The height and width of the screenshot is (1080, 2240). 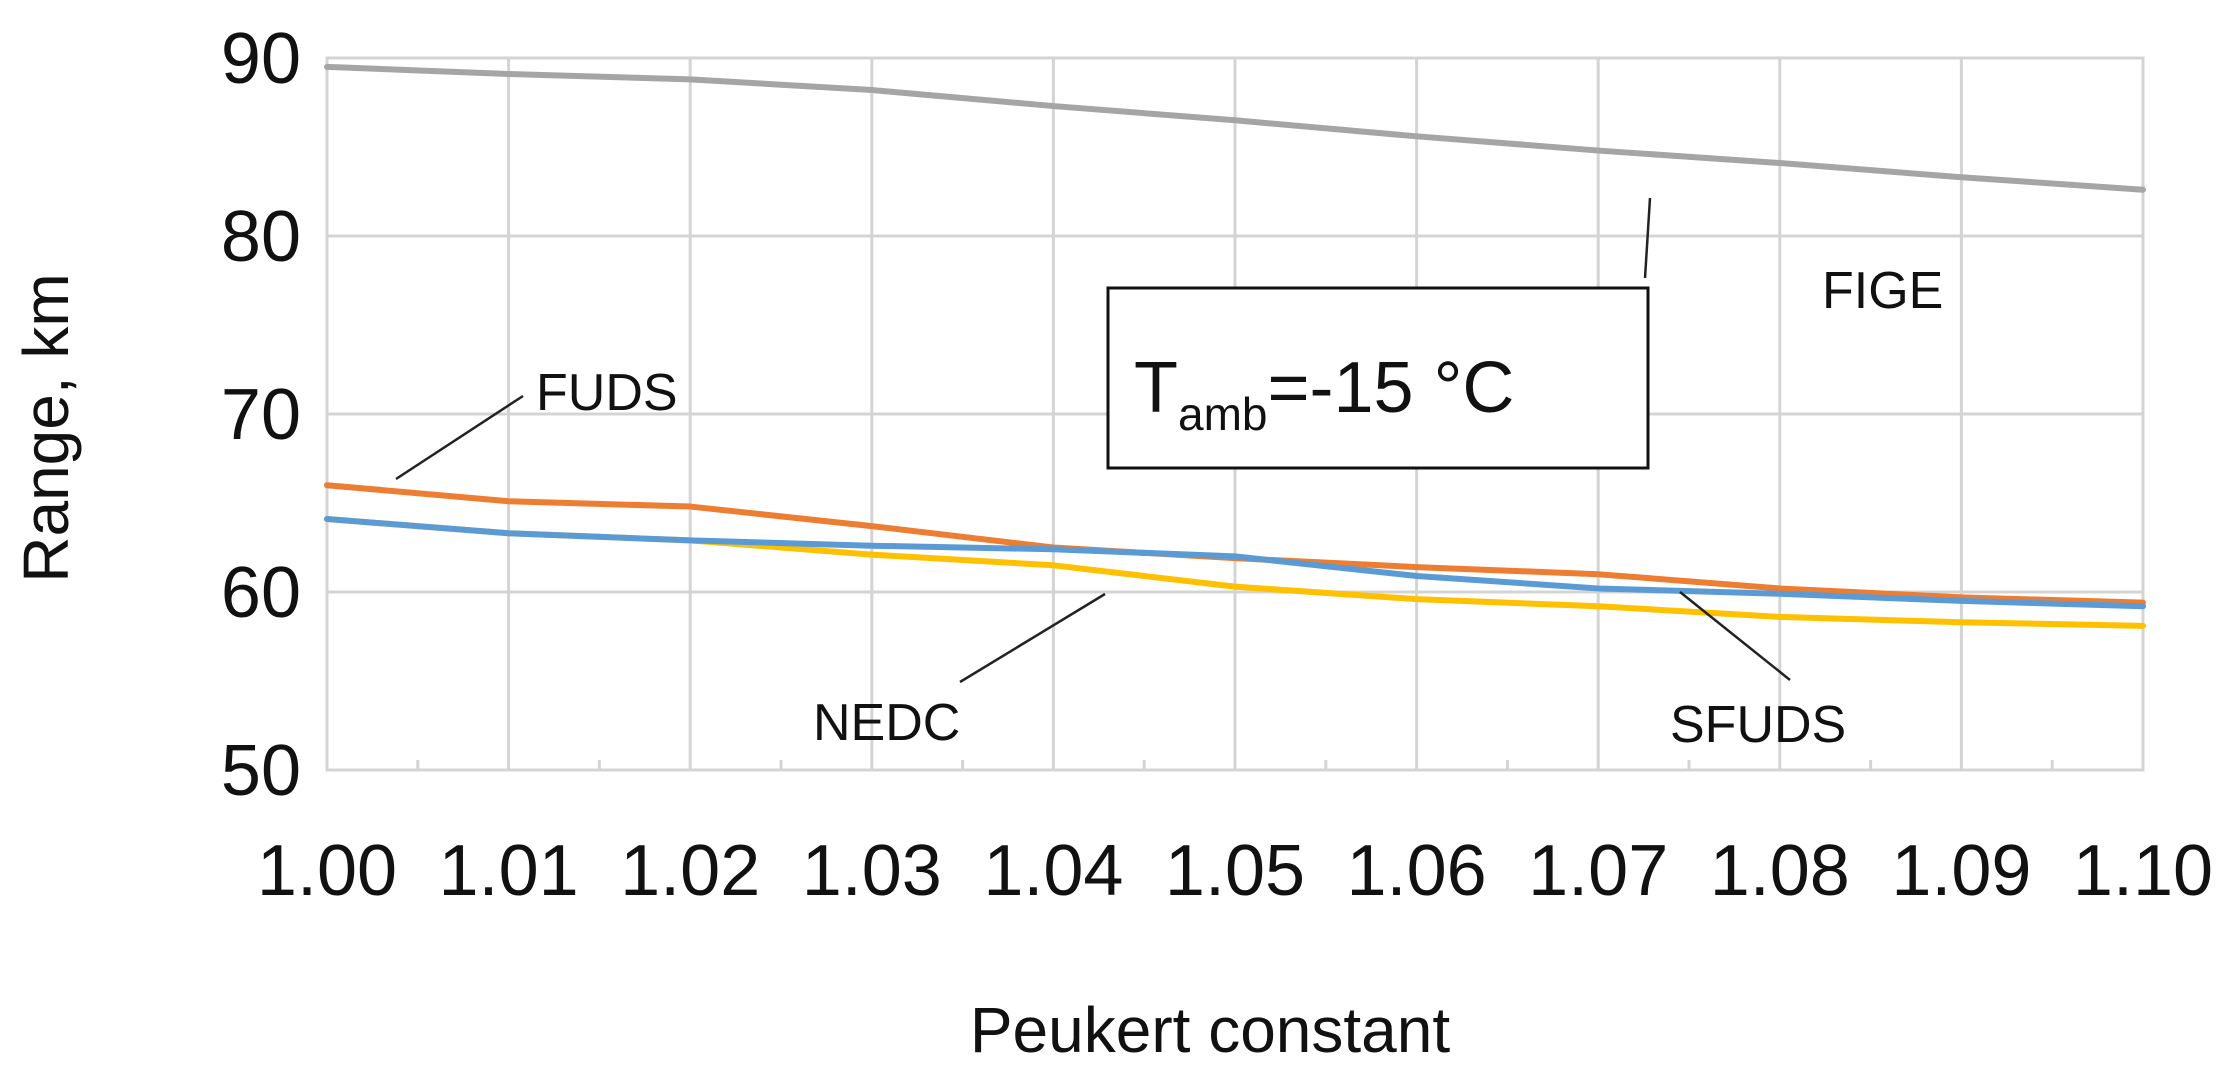 I want to click on annotation-box, so click(x=1378, y=378).